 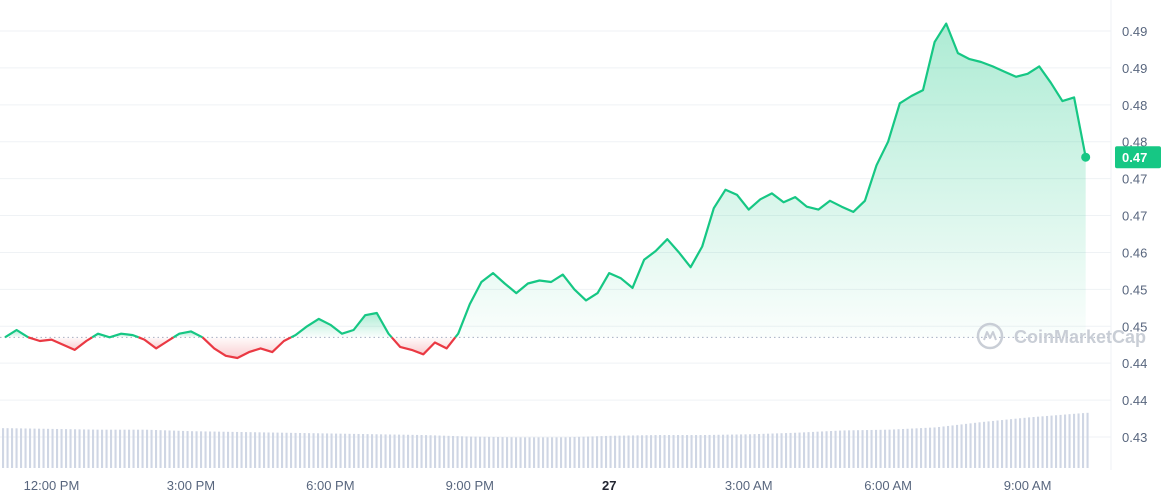 I want to click on price-line-down, so click(x=156, y=343).